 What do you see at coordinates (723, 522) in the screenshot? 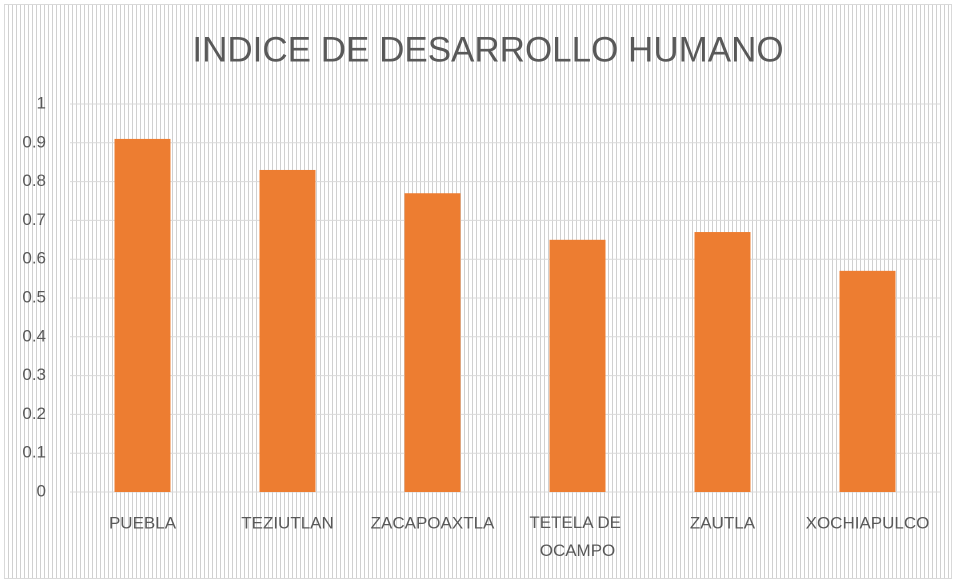
I see `x-tick-label: ZAUTLA` at bounding box center [723, 522].